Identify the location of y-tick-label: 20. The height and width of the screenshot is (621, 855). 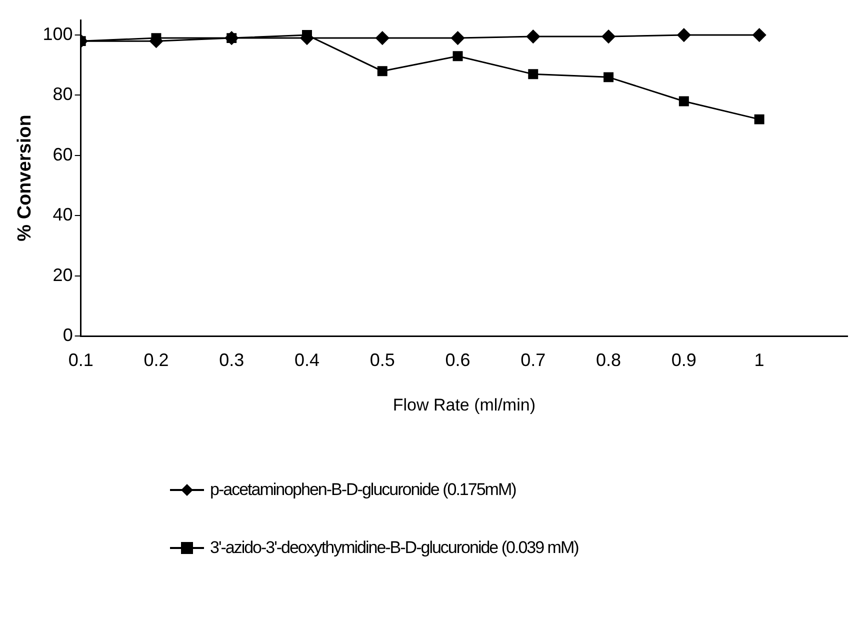
(62, 274).